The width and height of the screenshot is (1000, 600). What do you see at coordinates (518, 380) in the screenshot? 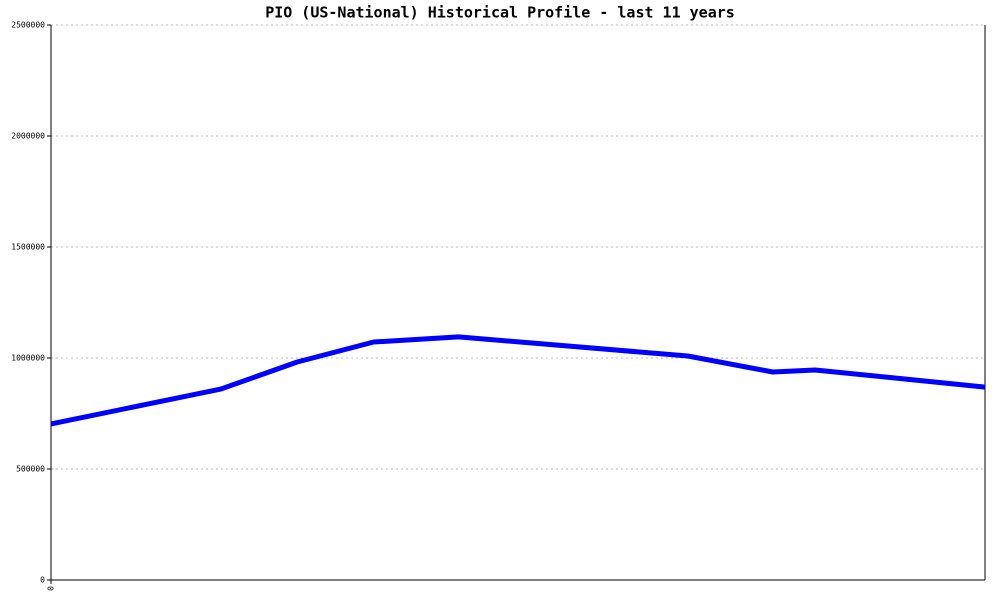
I see `data-line` at bounding box center [518, 380].